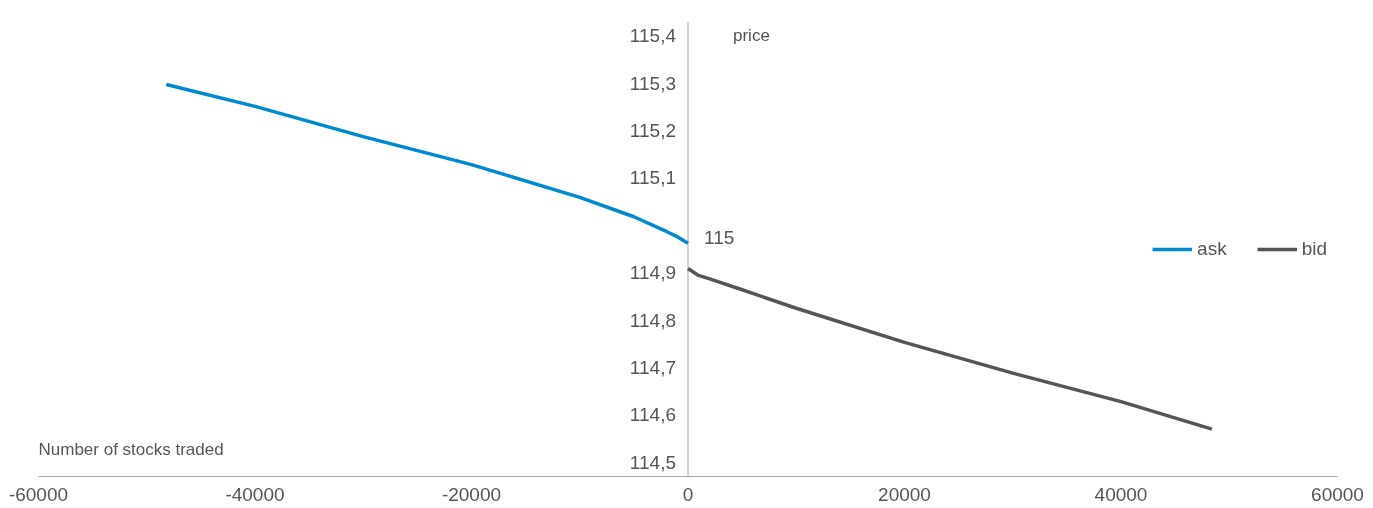 The width and height of the screenshot is (1373, 508). What do you see at coordinates (255, 494) in the screenshot?
I see `x-tick-label: -40000` at bounding box center [255, 494].